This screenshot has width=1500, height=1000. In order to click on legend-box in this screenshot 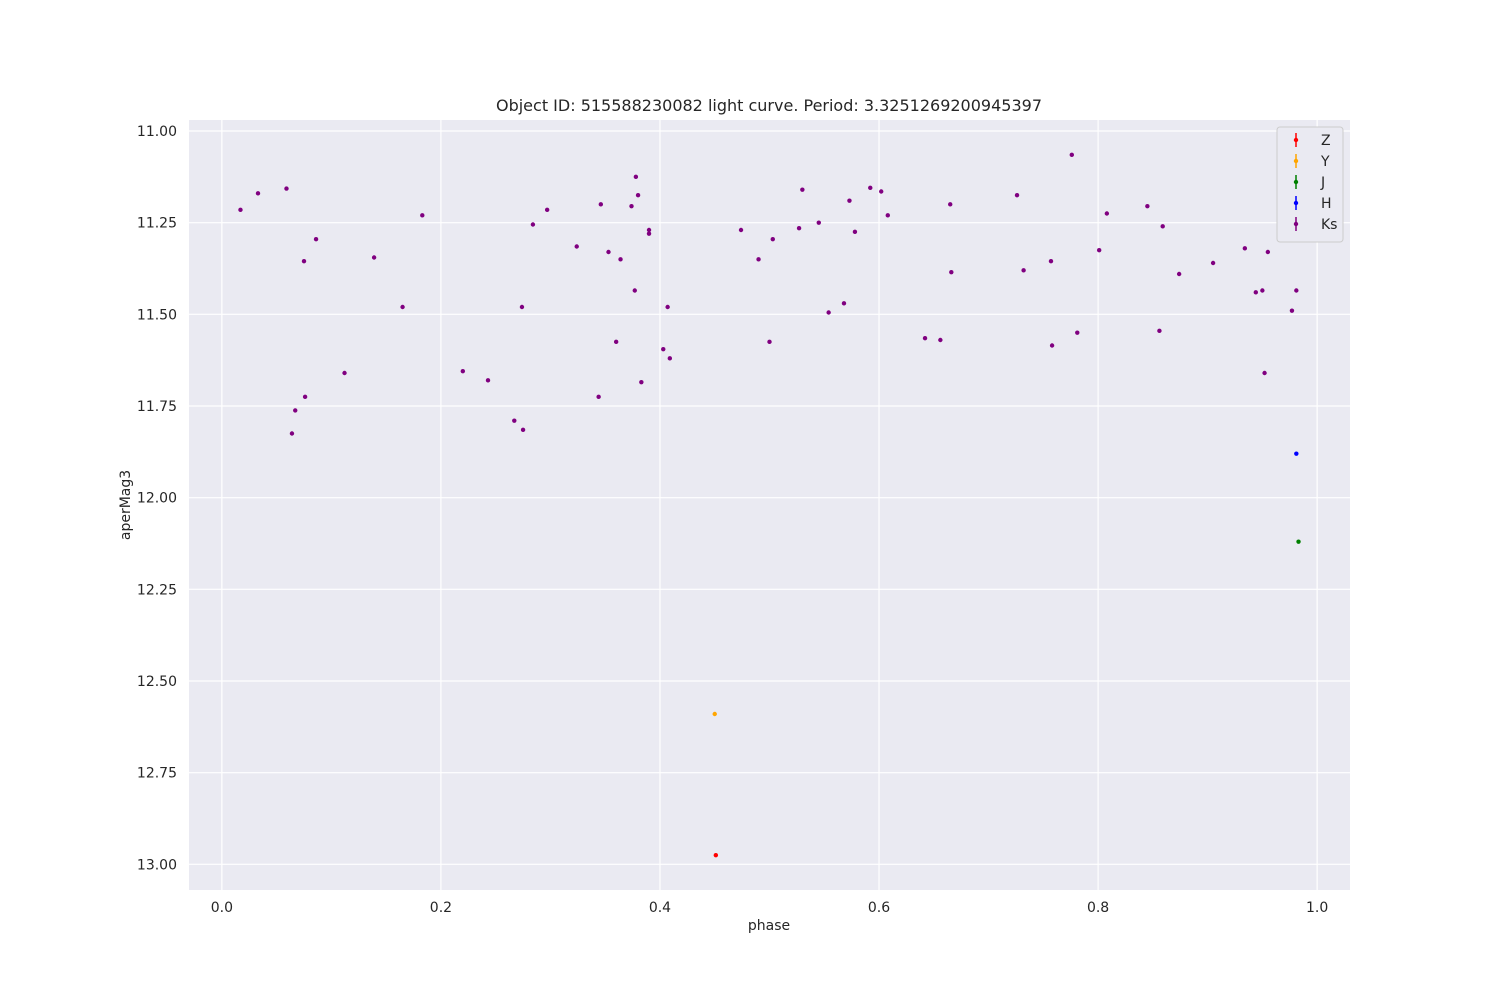, I will do `click(1310, 184)`.